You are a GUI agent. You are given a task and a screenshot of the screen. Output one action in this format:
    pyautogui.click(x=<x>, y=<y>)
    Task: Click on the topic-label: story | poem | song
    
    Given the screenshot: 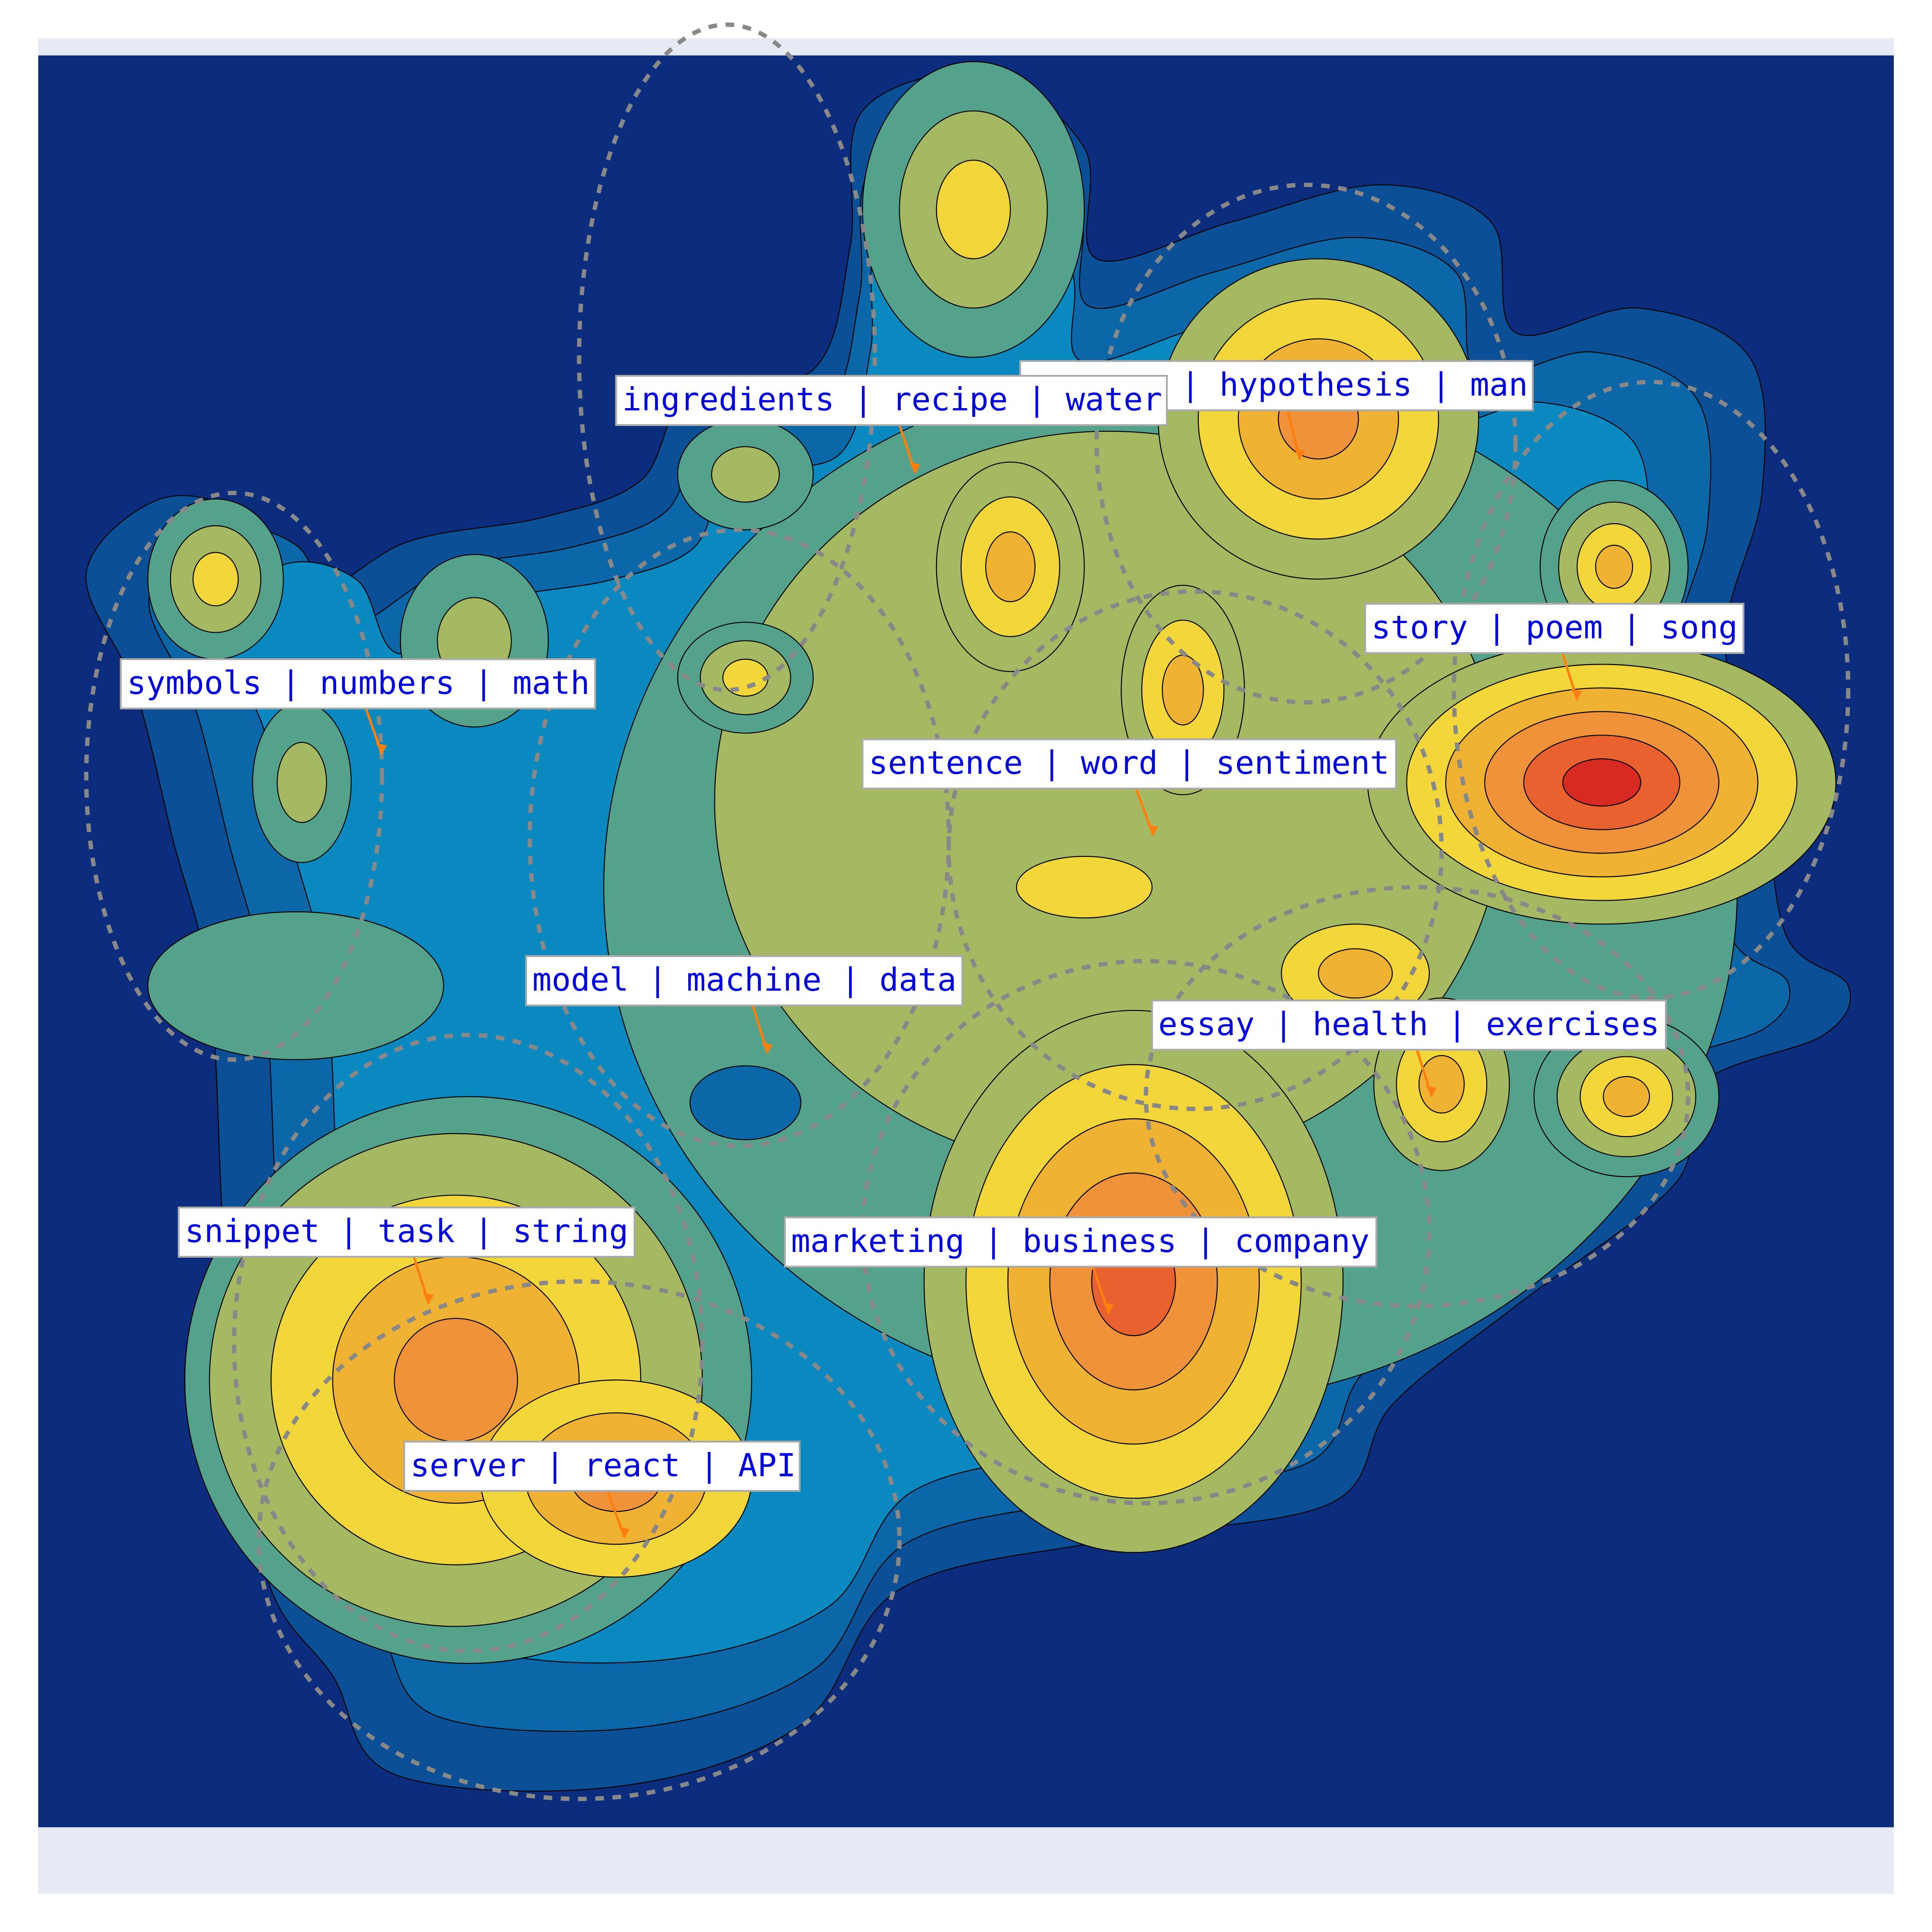 What is the action you would take?
    pyautogui.click(x=1554, y=627)
    